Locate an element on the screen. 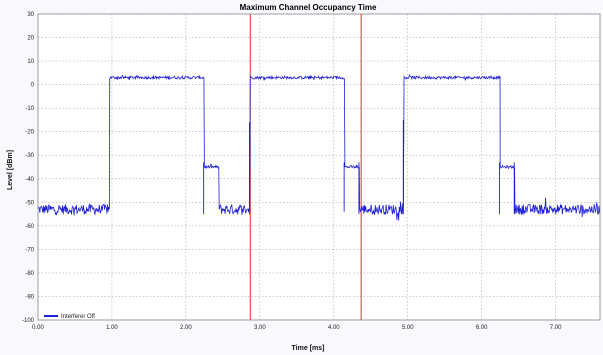 The image size is (603, 355). y-tick-label: -70 is located at coordinates (29, 250).